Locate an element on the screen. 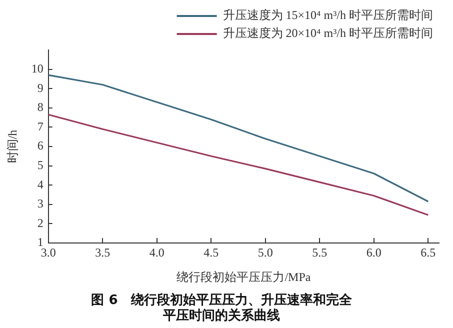 The height and width of the screenshot is (328, 453). y-tick-label: 3 is located at coordinates (40, 203).